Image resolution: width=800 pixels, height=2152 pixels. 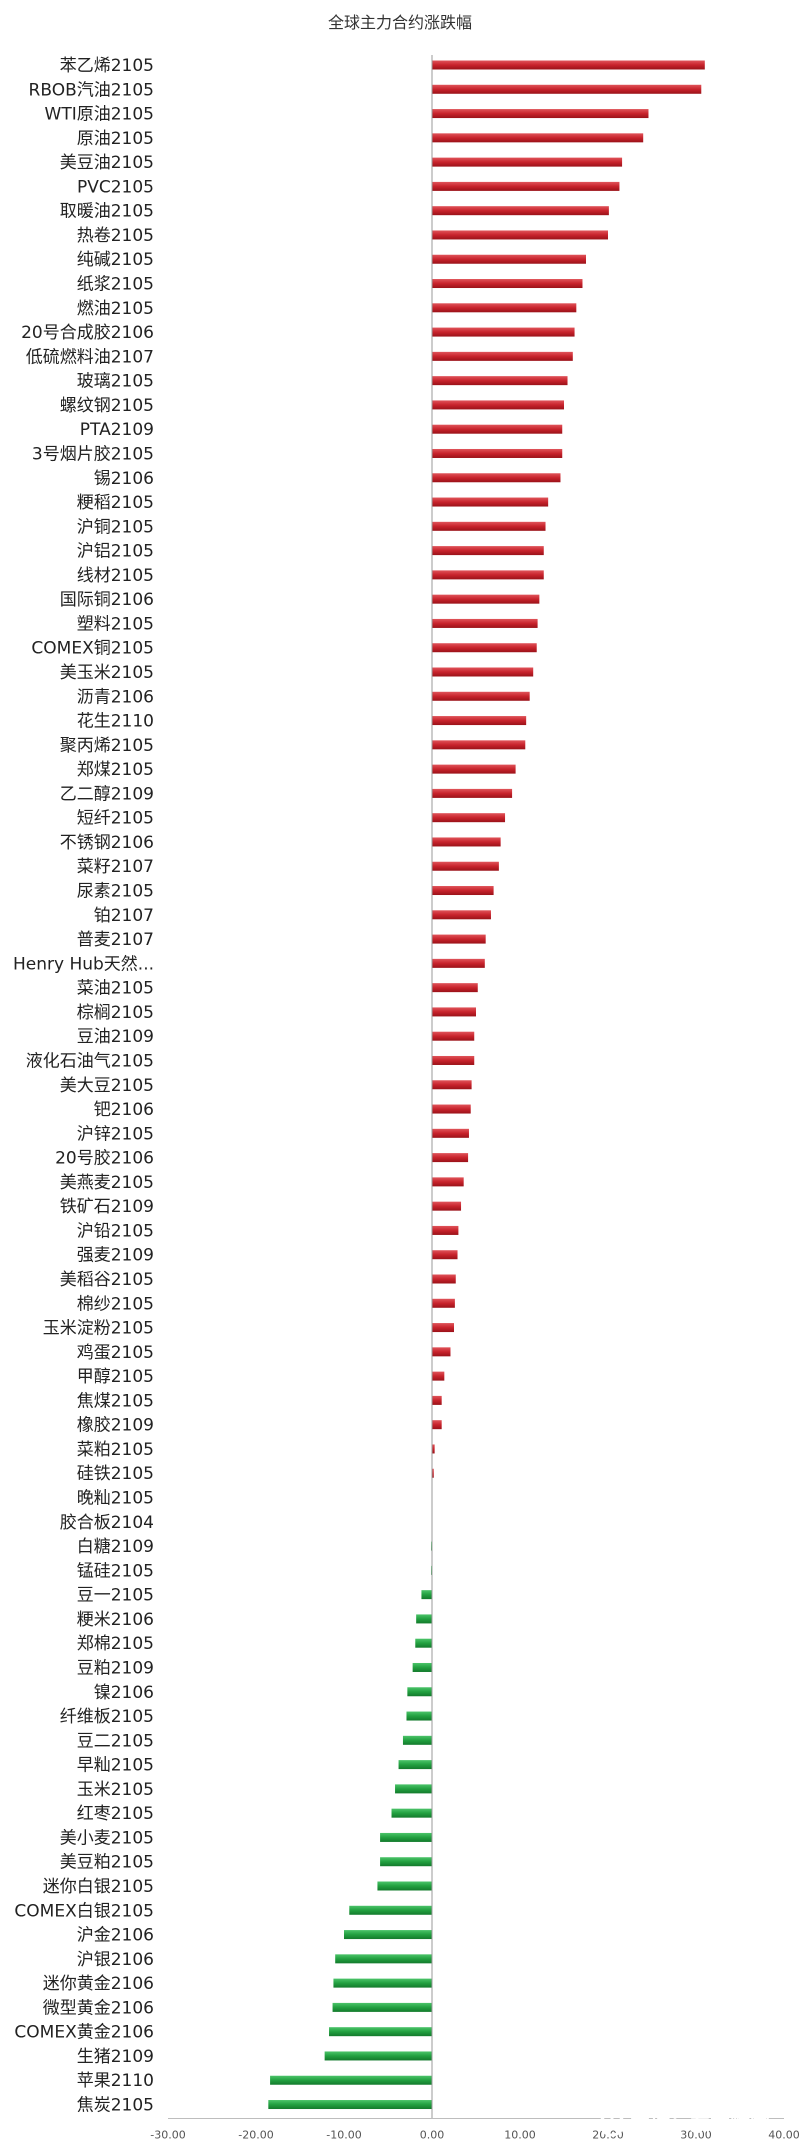 I want to click on category-label: 沥青2106, so click(x=115, y=697).